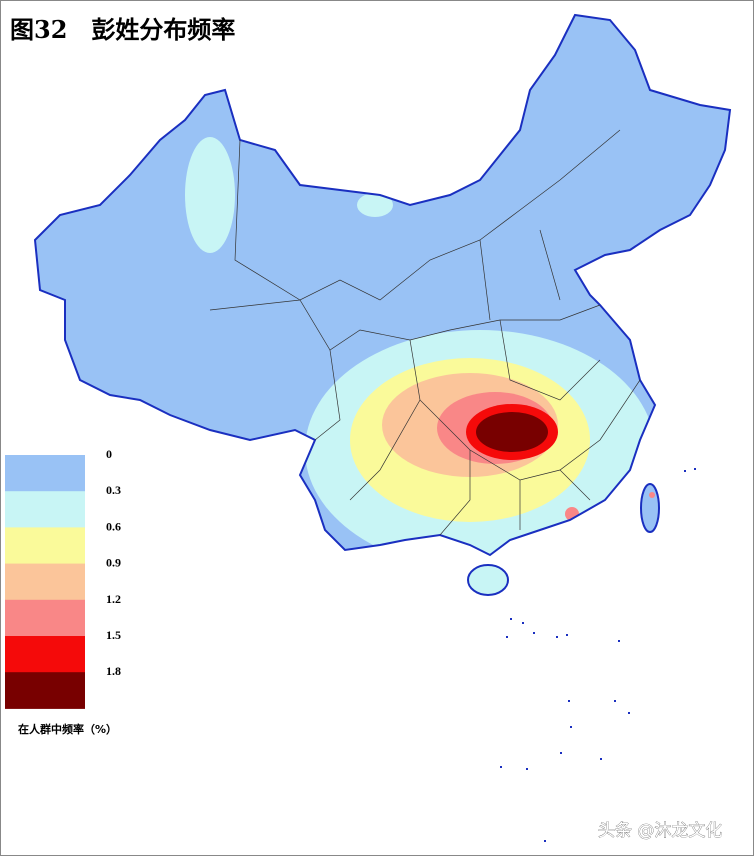  What do you see at coordinates (113, 635) in the screenshot?
I see `legend-label: 1.5` at bounding box center [113, 635].